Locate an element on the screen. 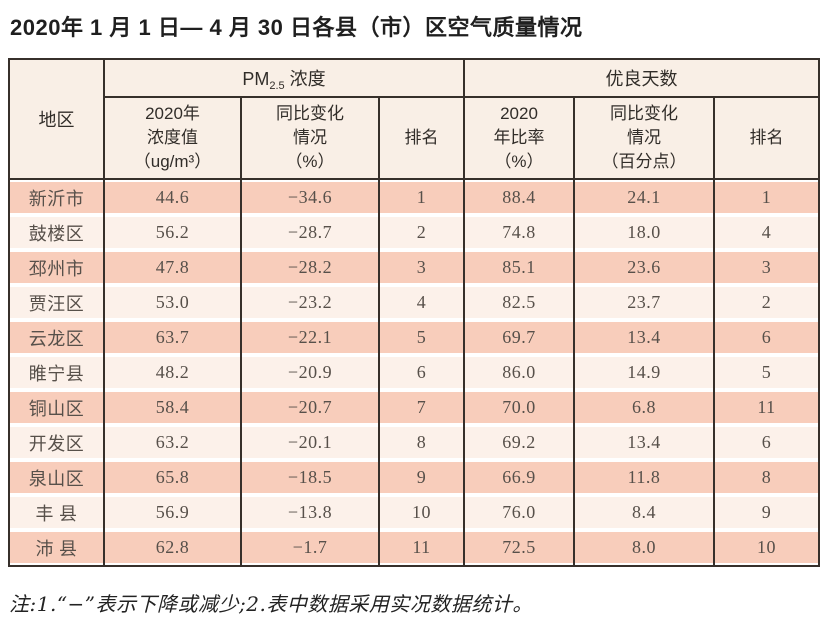  table-row: 新沂市 44.6 −34.6 1 88.4 24.1 1 is located at coordinates (414, 197).